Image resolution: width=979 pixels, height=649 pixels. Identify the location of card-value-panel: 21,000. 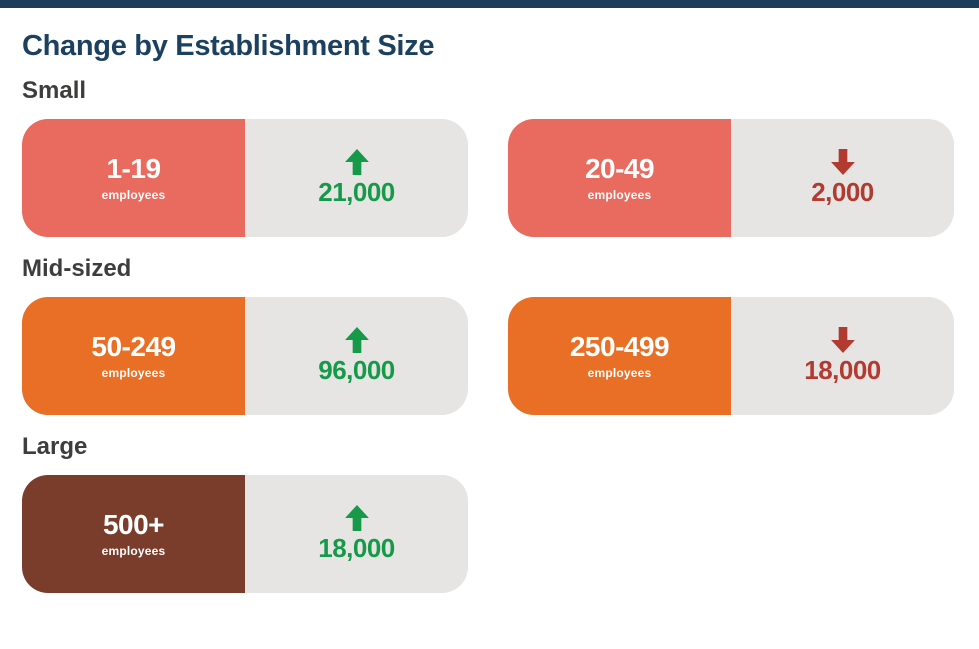
(356, 178).